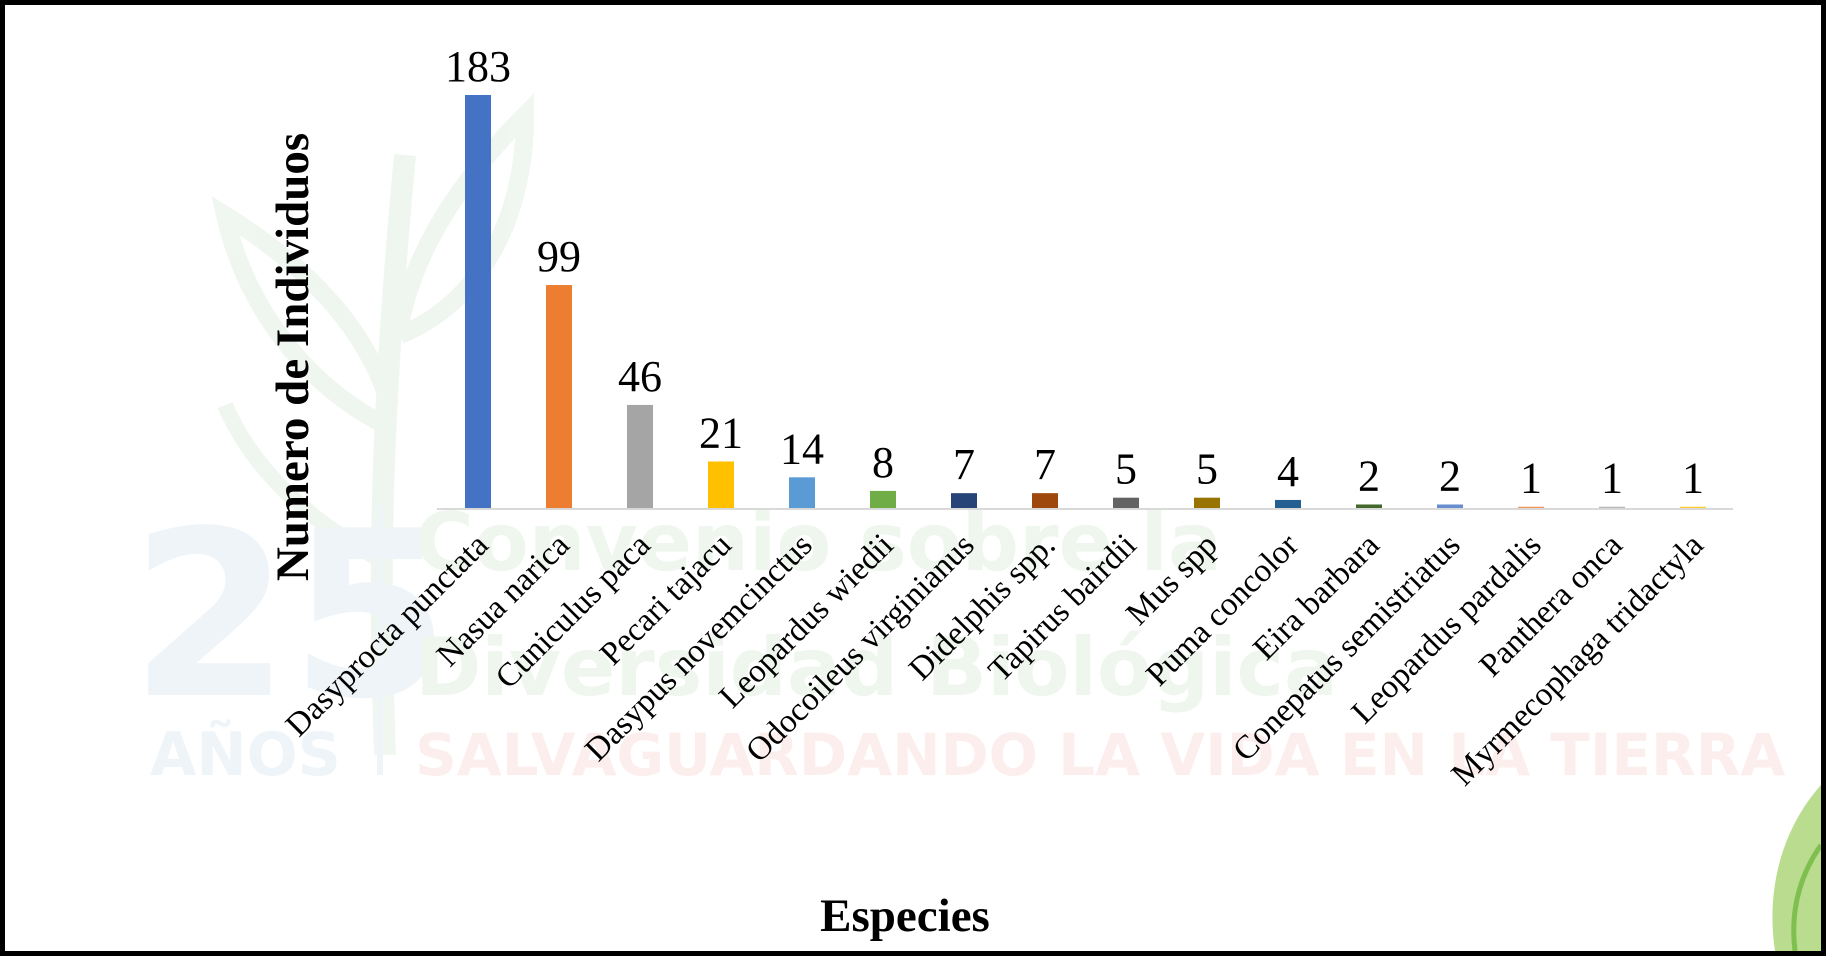 This screenshot has width=1826, height=956. Describe the element at coordinates (1369, 475) in the screenshot. I see `value-label-11: 2` at that location.